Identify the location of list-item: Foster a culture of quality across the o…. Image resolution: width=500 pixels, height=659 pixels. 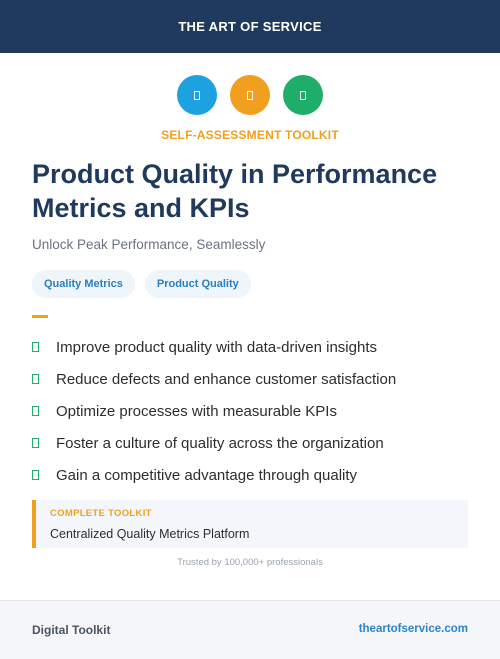
(214, 443).